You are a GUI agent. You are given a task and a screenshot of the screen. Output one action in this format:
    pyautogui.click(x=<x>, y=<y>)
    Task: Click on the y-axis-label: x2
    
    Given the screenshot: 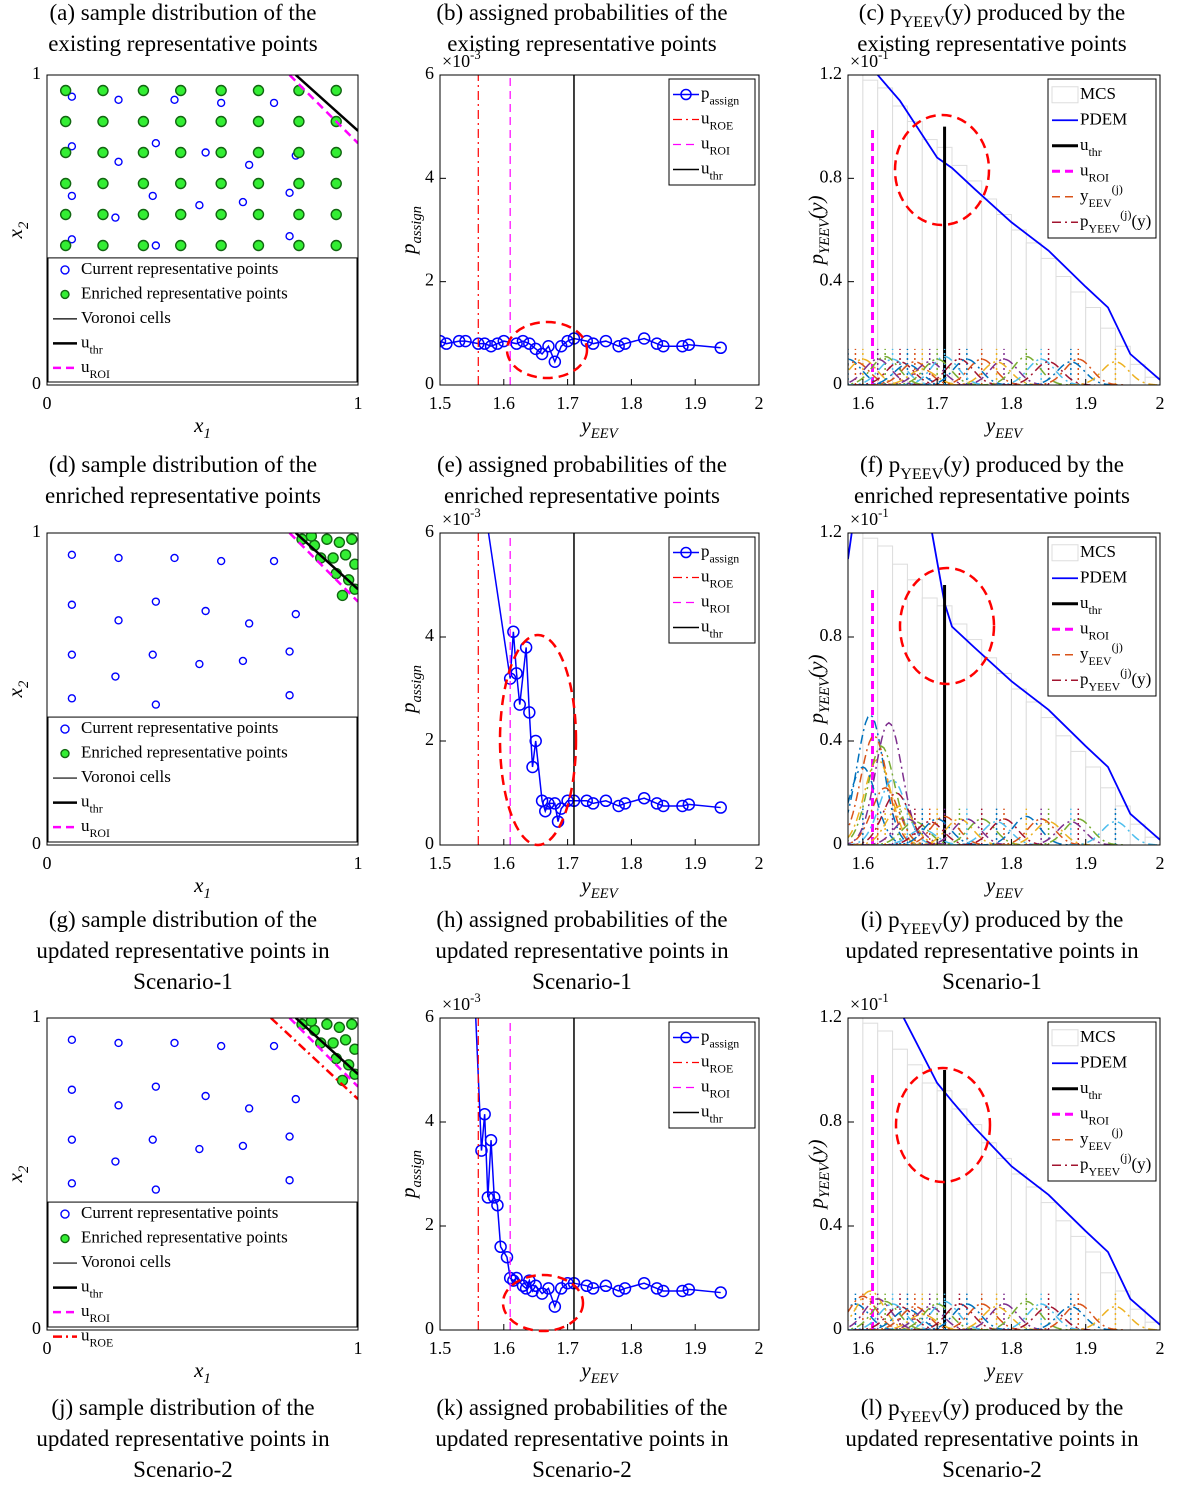 What is the action you would take?
    pyautogui.click(x=18, y=689)
    